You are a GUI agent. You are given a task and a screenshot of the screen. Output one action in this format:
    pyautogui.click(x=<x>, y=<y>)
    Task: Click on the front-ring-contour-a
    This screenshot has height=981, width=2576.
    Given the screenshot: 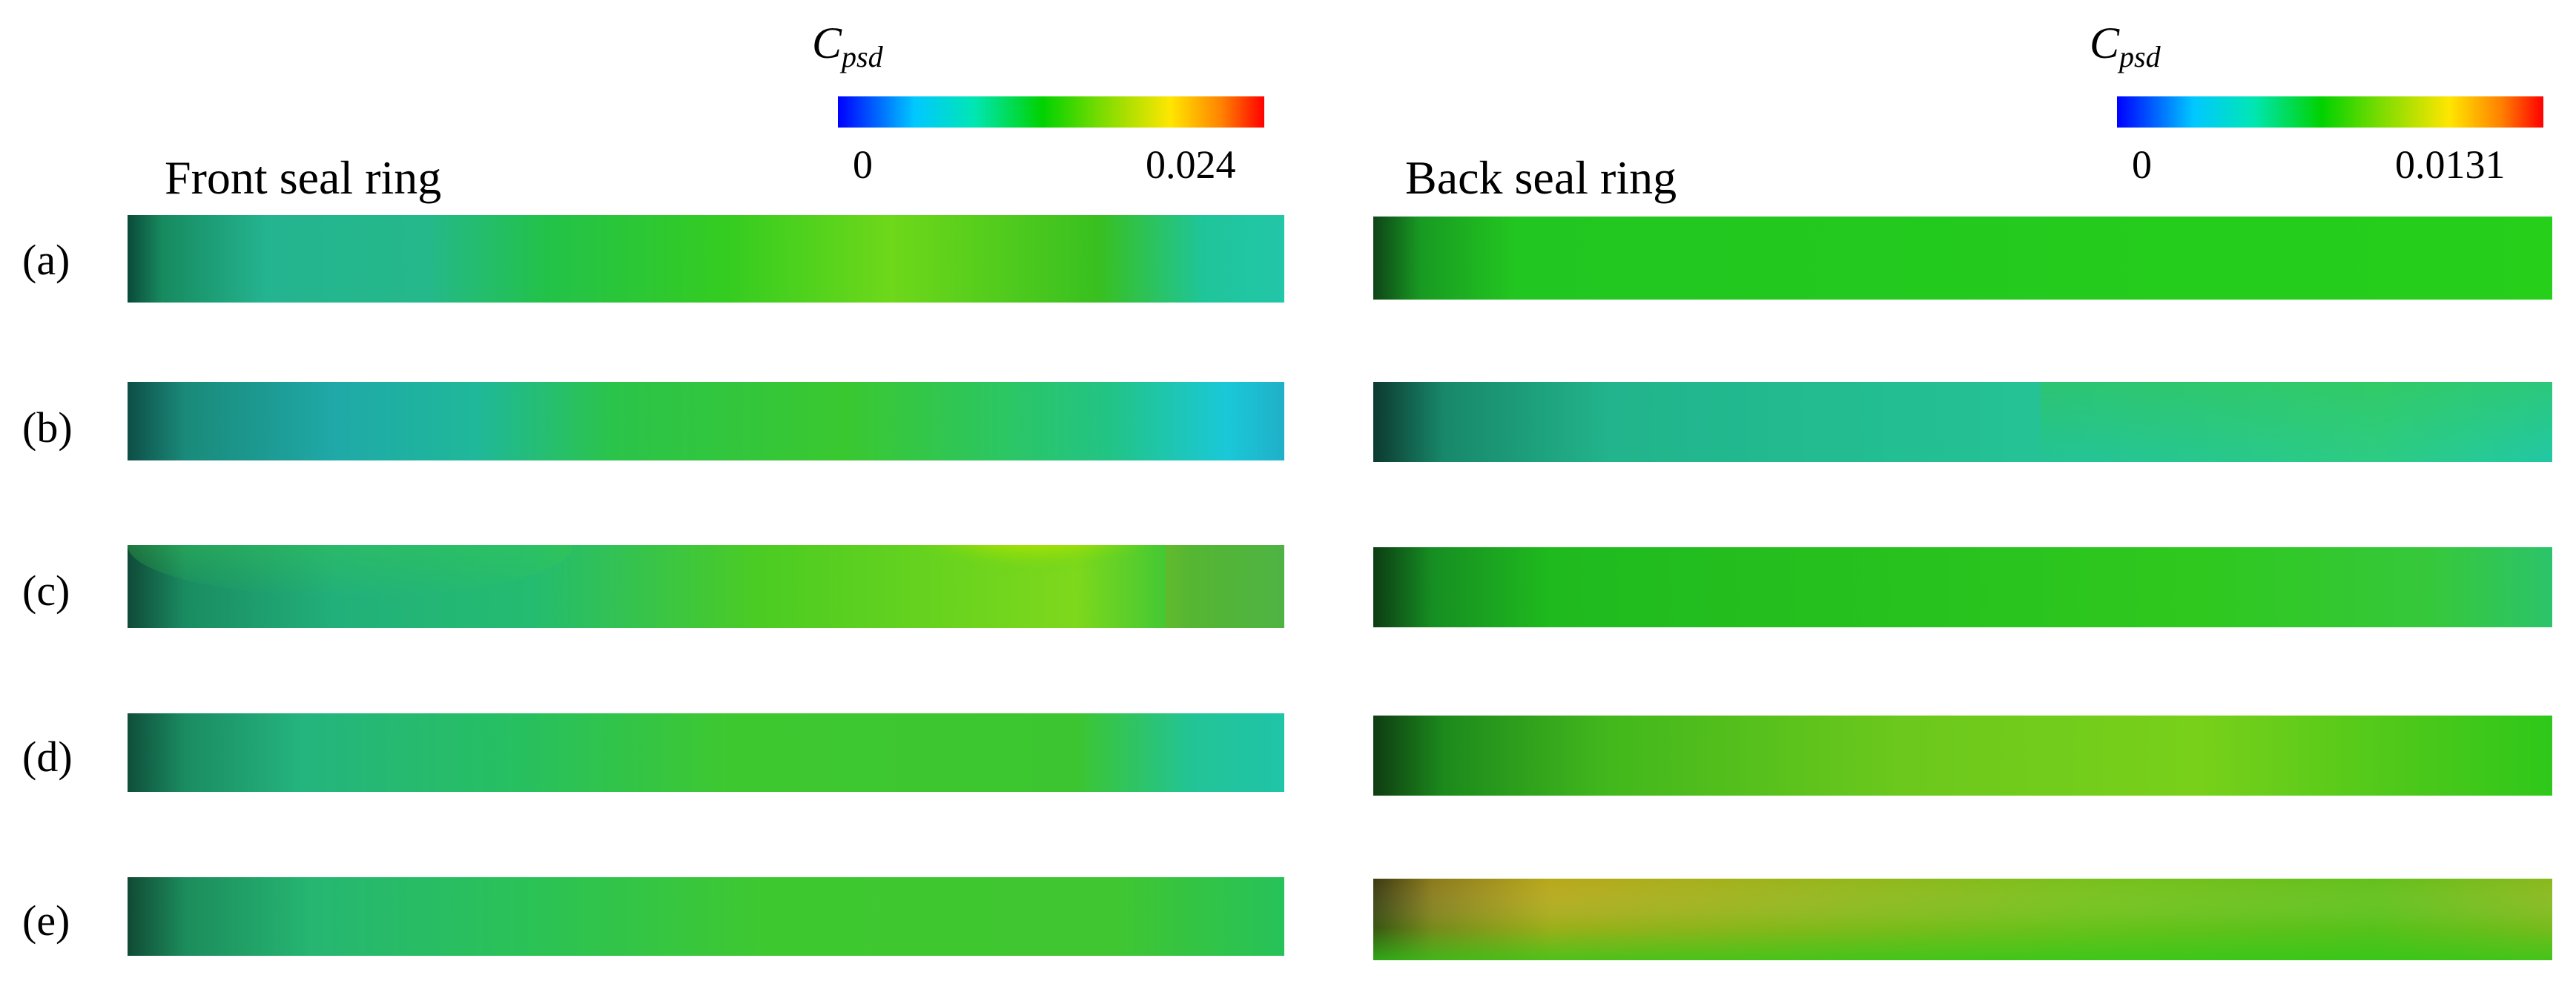 What is the action you would take?
    pyautogui.click(x=706, y=259)
    